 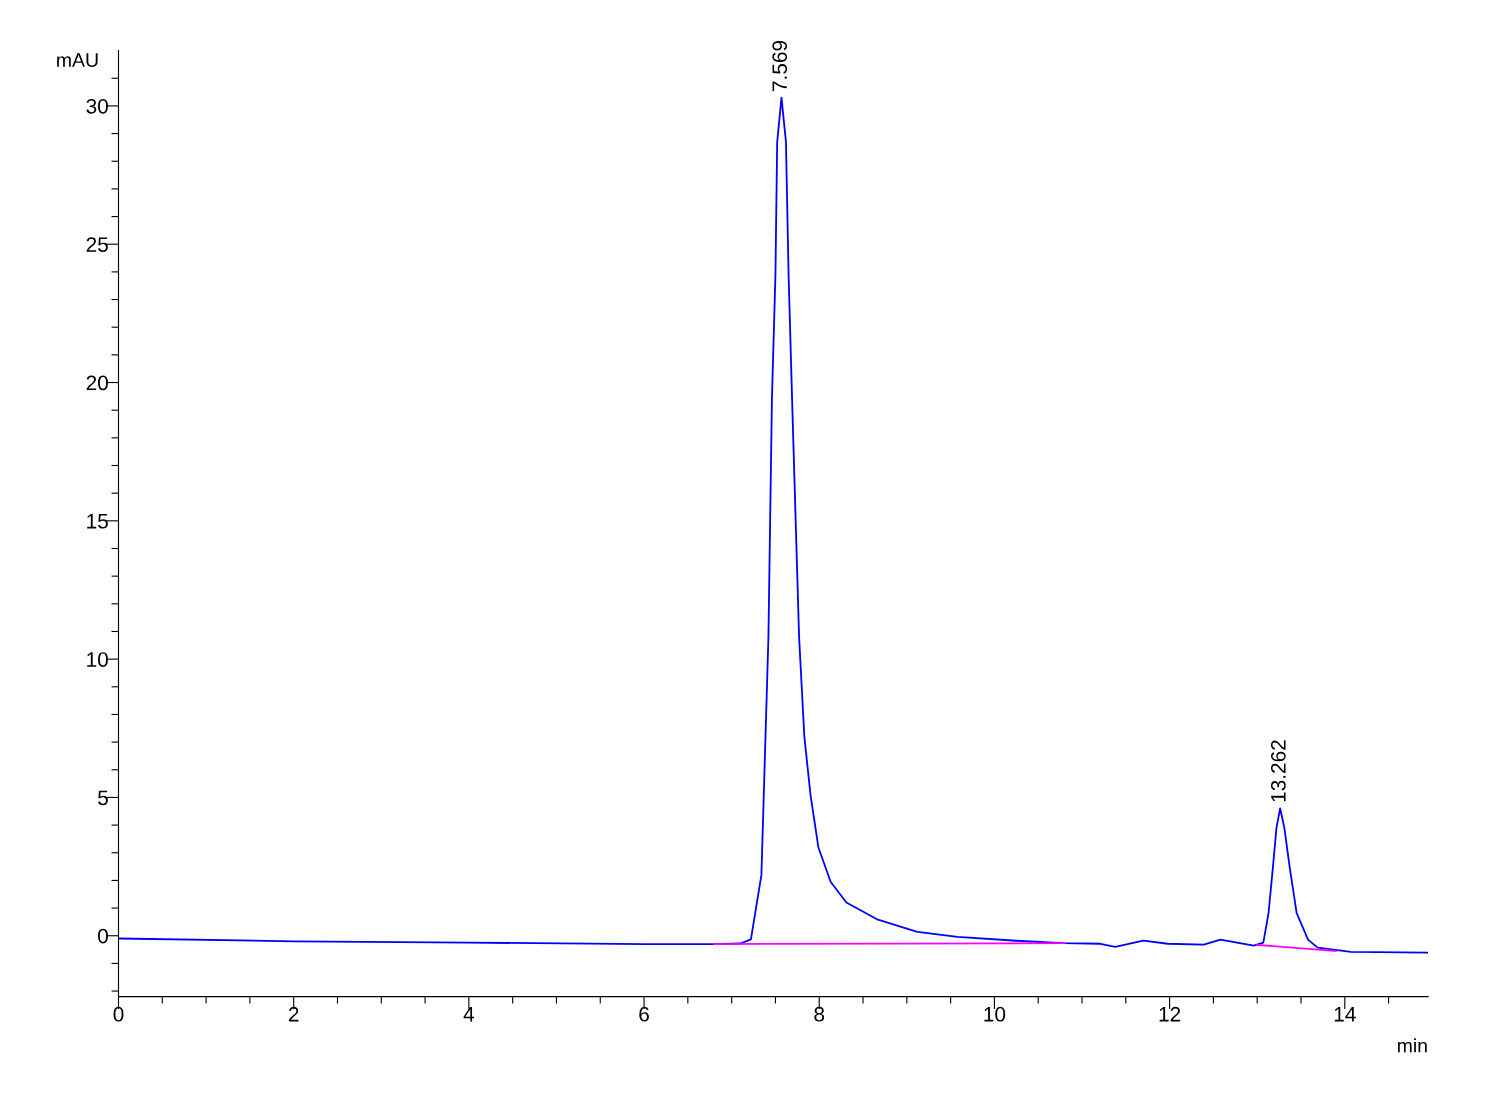 What do you see at coordinates (118, 1014) in the screenshot?
I see `x-tick-label: 0` at bounding box center [118, 1014].